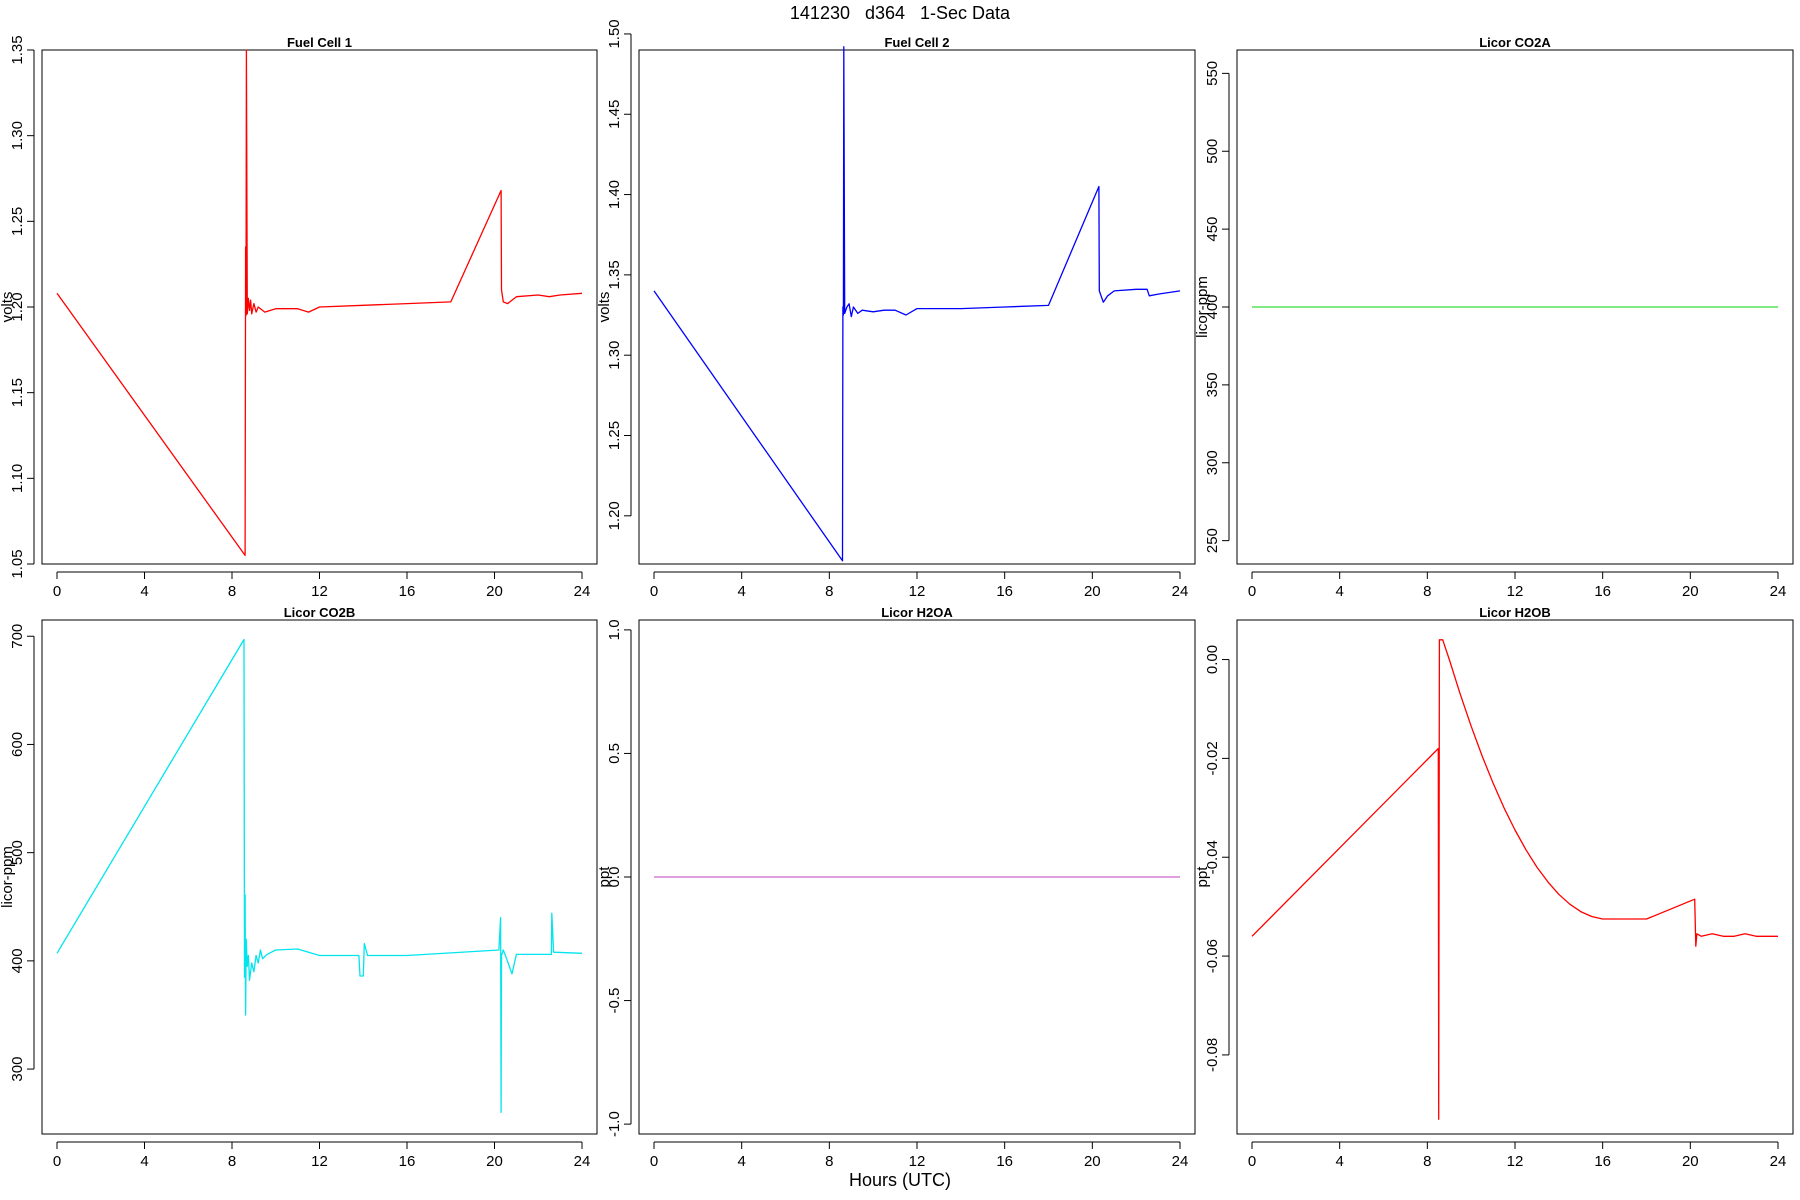 Image resolution: width=1800 pixels, height=1200 pixels. Describe the element at coordinates (1515, 42) in the screenshot. I see `panel-title: Licor CO2A` at that location.